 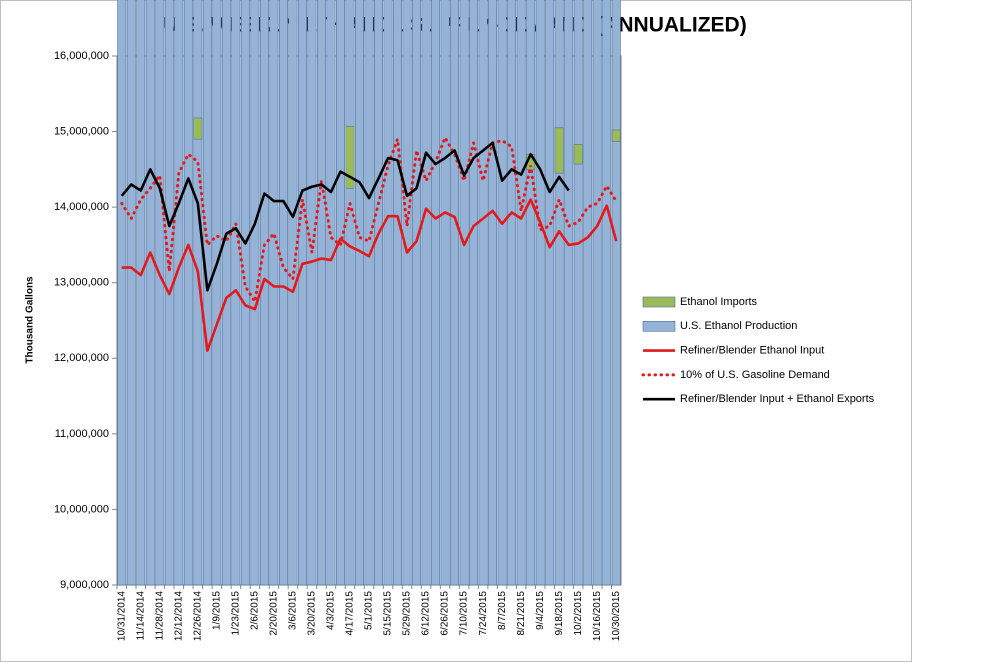 I want to click on y-tick-label: 14,000,000, so click(x=81, y=207).